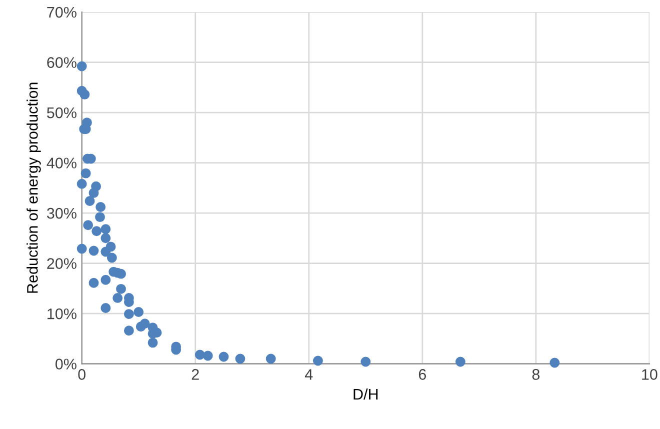 The width and height of the screenshot is (660, 429). What do you see at coordinates (61, 163) in the screenshot?
I see `y-tick-label: 40%` at bounding box center [61, 163].